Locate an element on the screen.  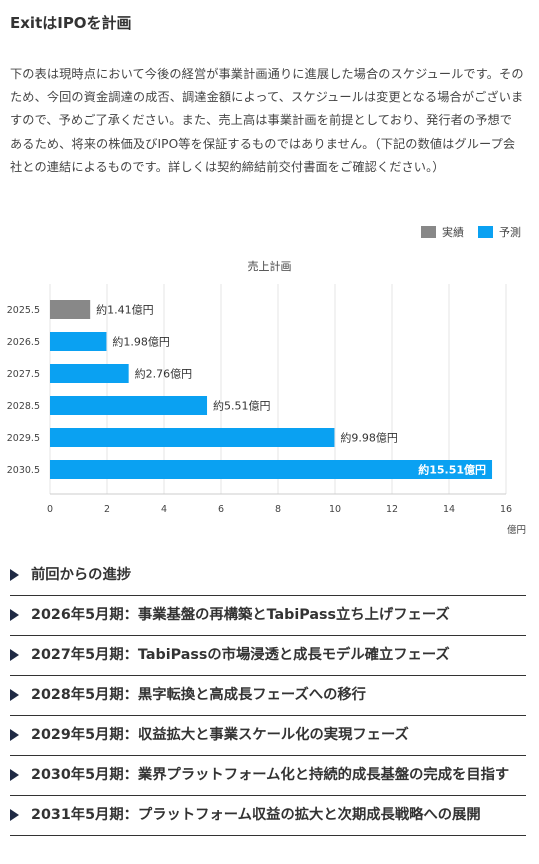
x-tick-label: 12 is located at coordinates (392, 509).